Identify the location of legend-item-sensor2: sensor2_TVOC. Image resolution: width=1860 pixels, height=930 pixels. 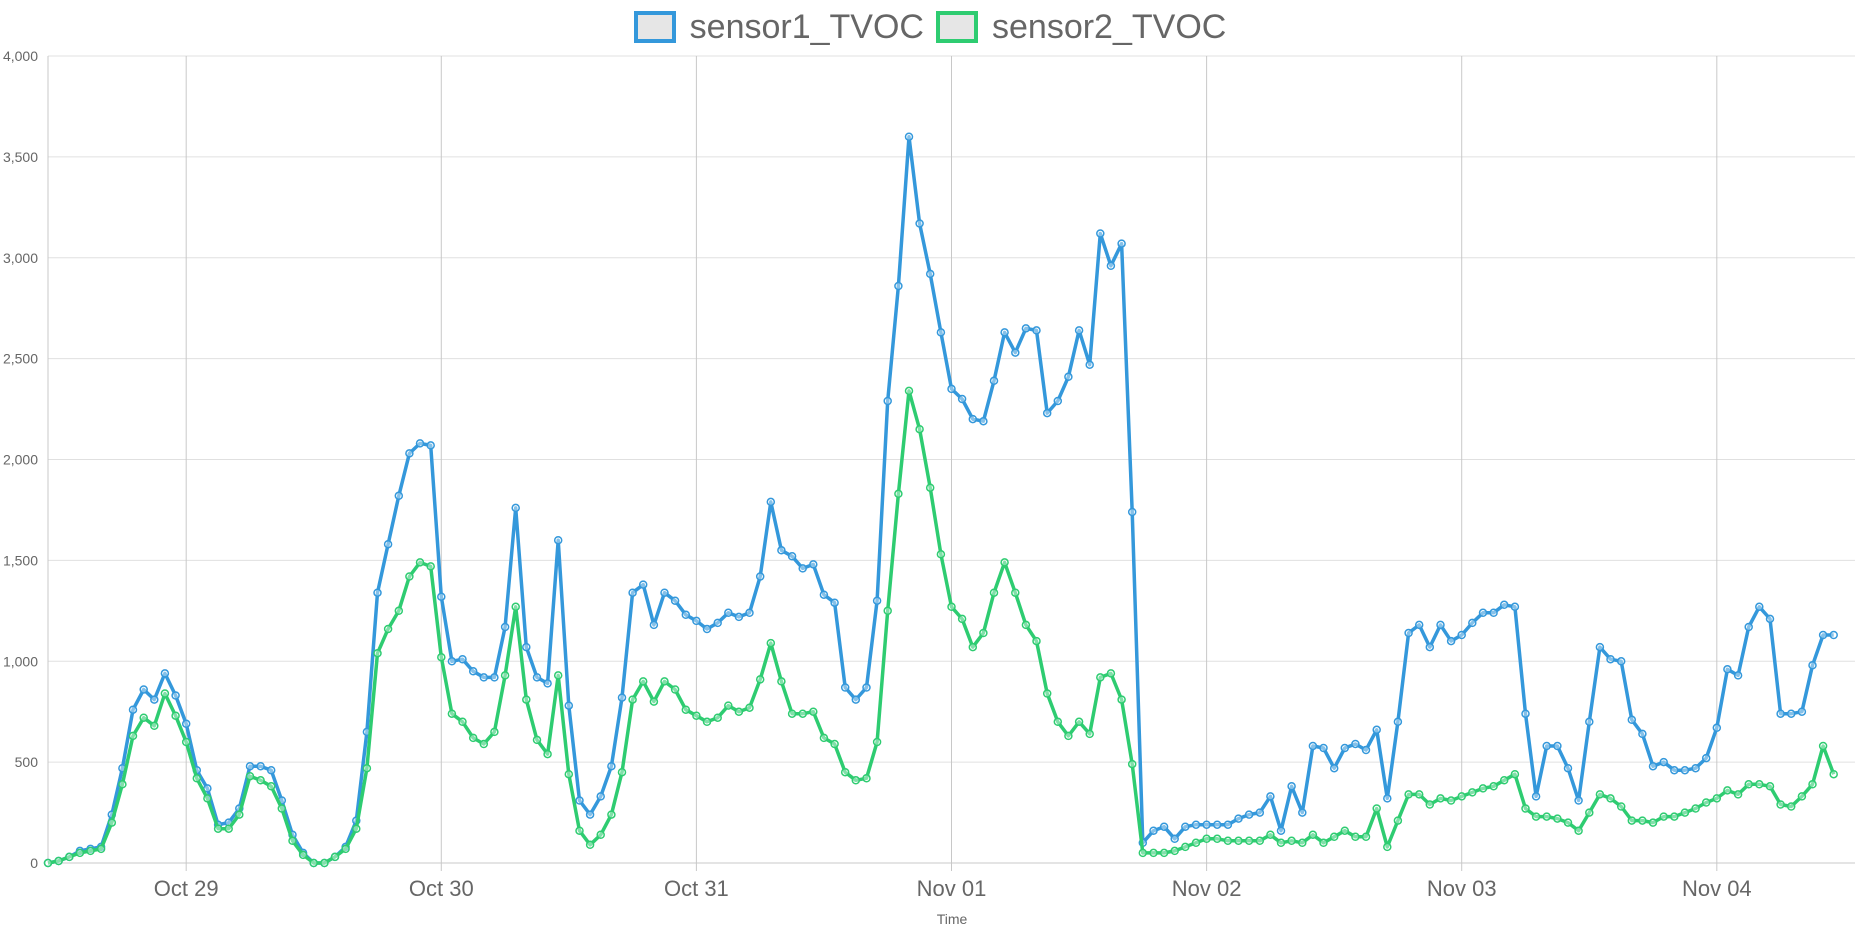
(1081, 27).